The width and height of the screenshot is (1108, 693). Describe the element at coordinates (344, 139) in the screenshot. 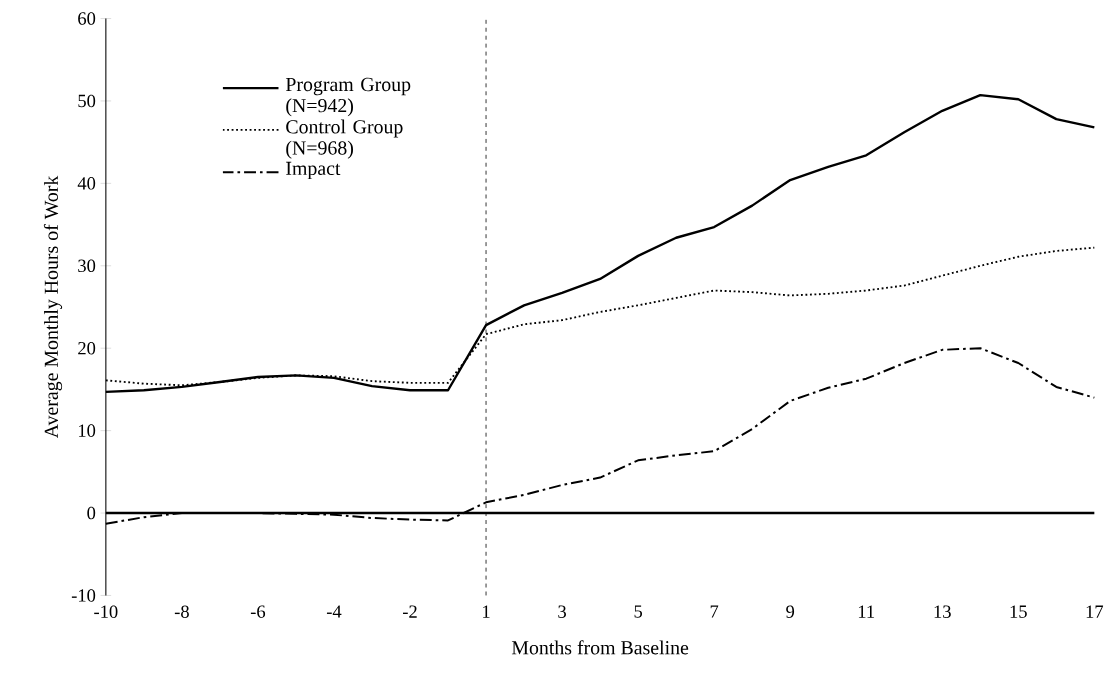

I see `legend-label: Control Group (N=968)` at that location.